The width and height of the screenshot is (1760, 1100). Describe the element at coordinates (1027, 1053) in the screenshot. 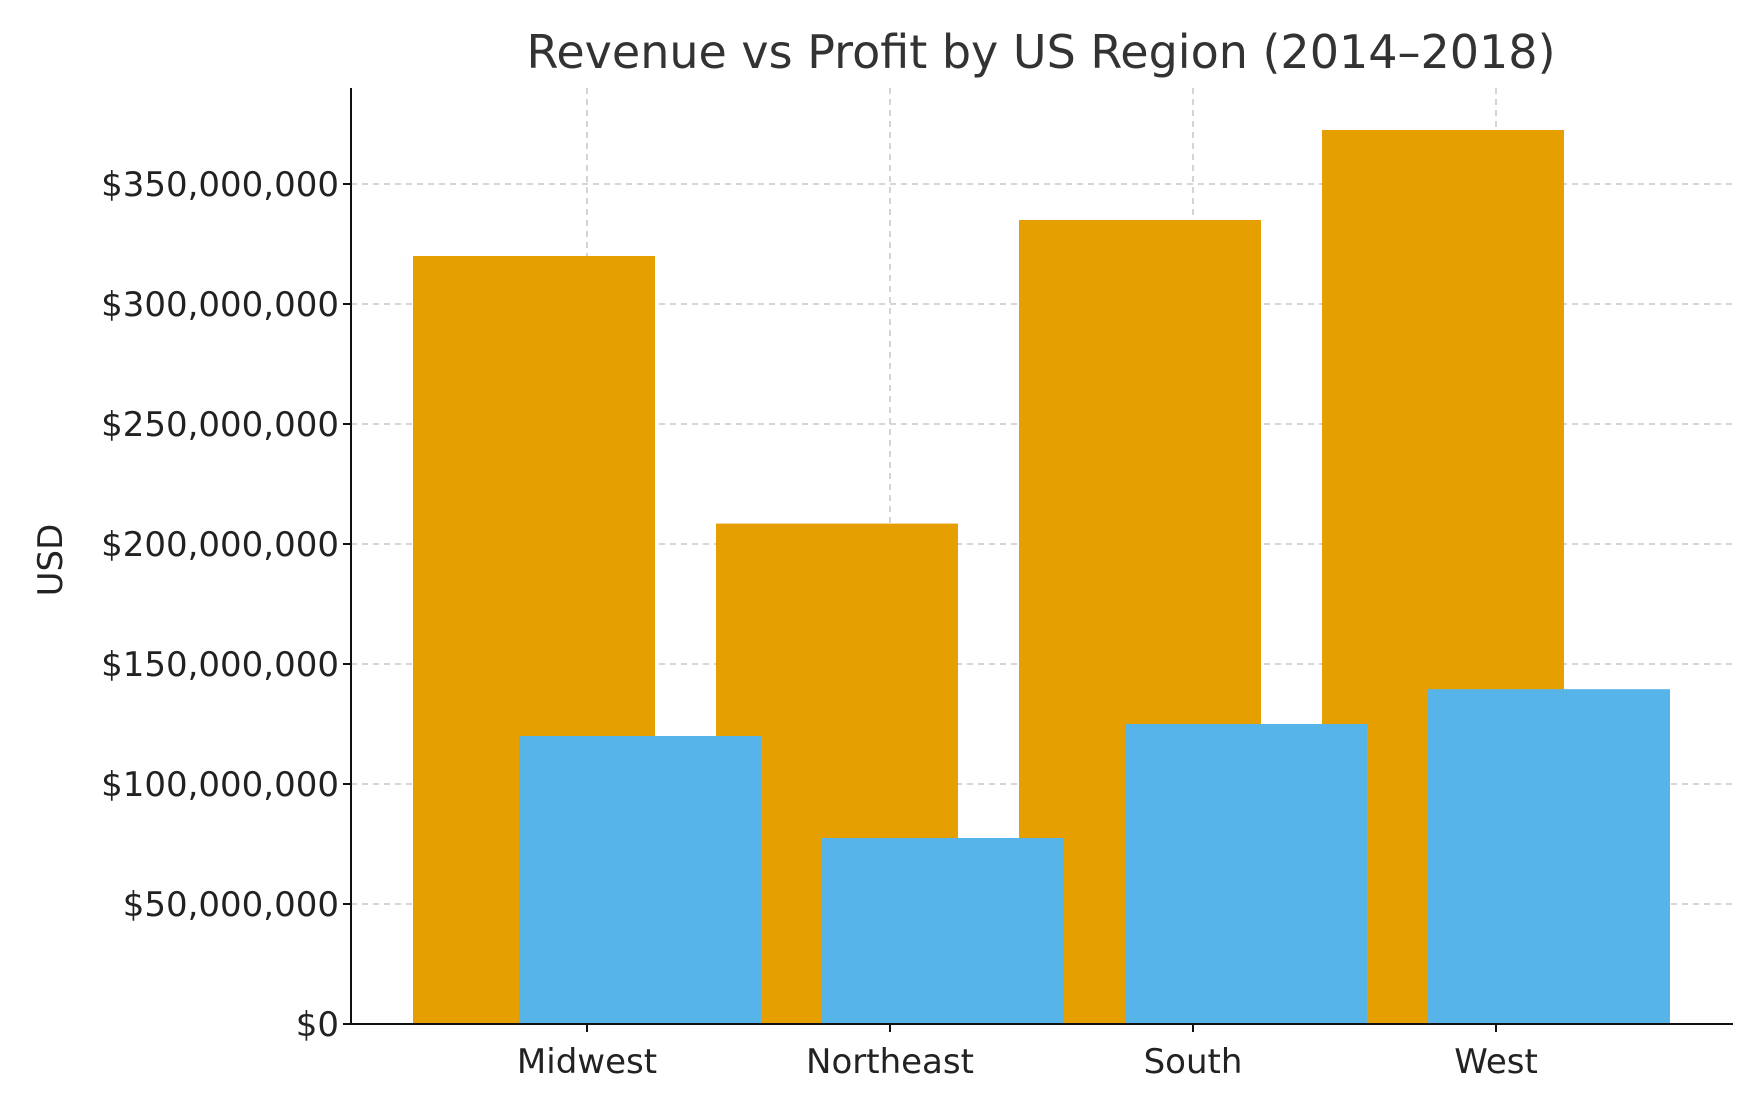

I see `x-axis-ticks: Midwest Northeast South West` at that location.